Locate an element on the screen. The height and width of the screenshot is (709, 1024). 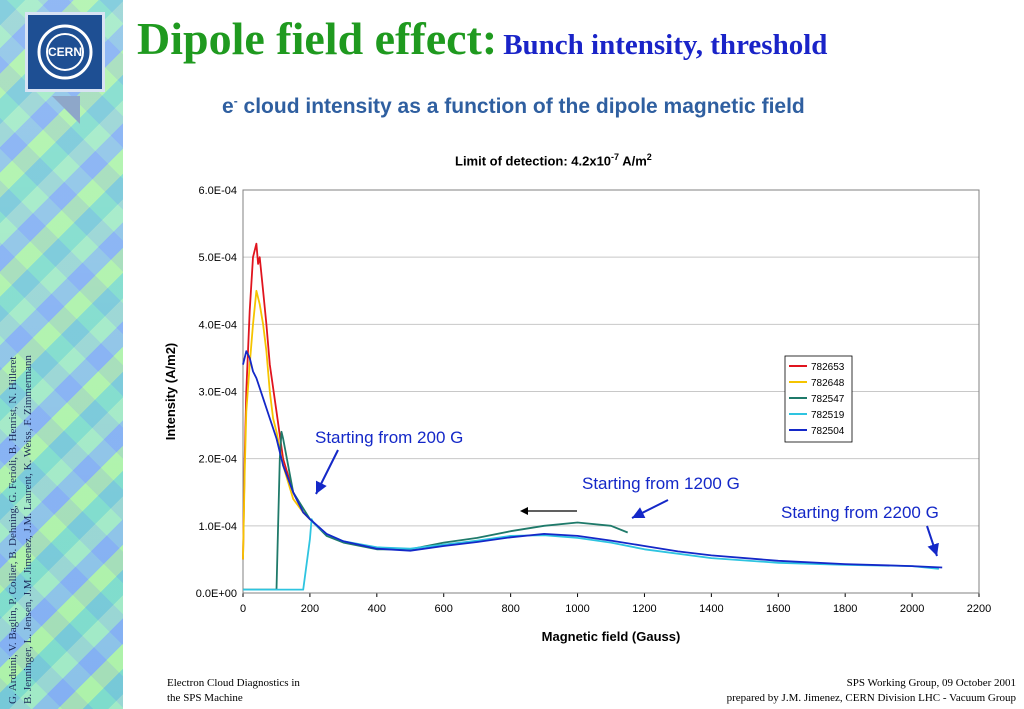
y-tick-label: 6.0E-04 is located at coordinates (217, 191).